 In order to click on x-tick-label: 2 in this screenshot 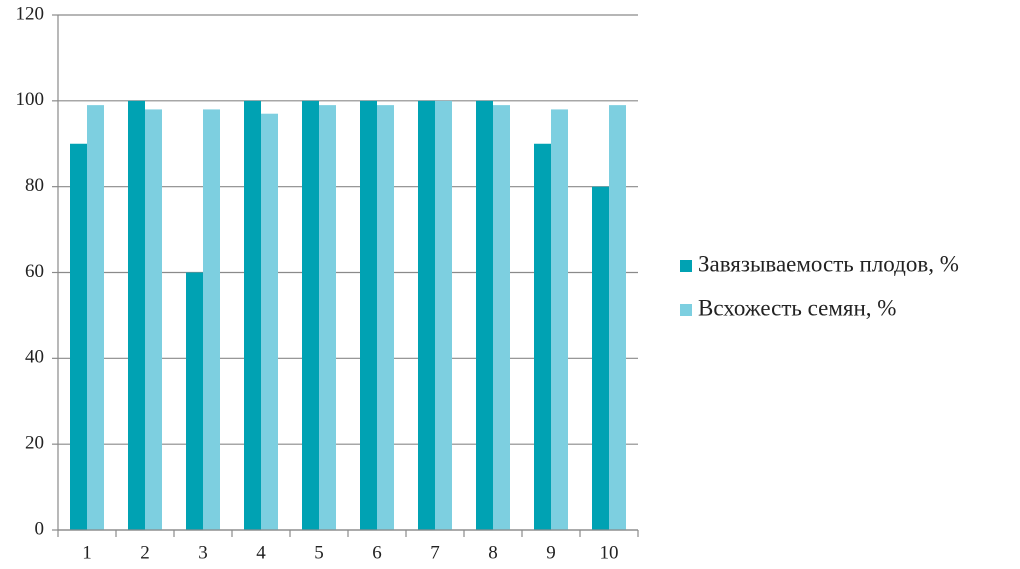, I will do `click(145, 552)`.